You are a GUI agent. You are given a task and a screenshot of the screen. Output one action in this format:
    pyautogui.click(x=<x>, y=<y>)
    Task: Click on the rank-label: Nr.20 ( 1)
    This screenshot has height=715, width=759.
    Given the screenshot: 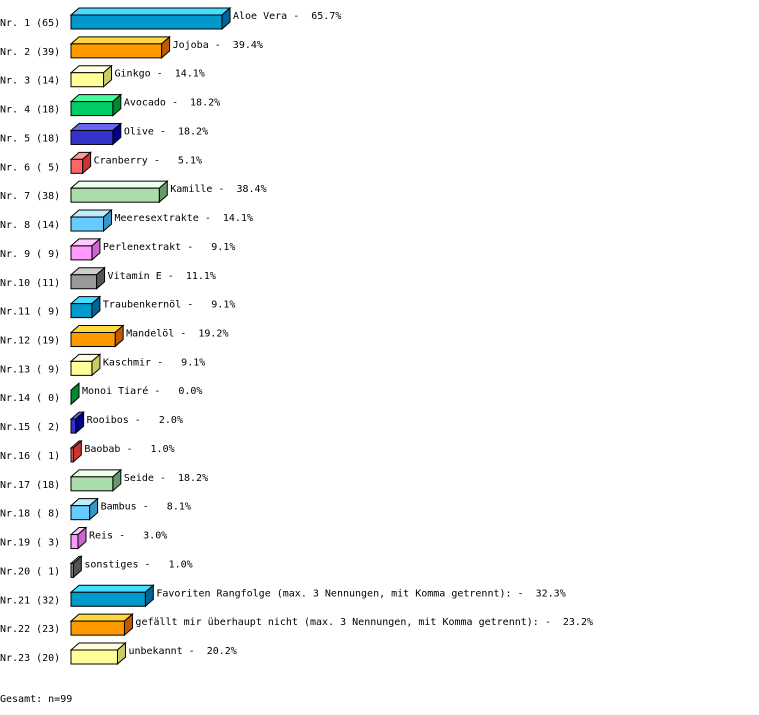 What is the action you would take?
    pyautogui.click(x=30, y=571)
    